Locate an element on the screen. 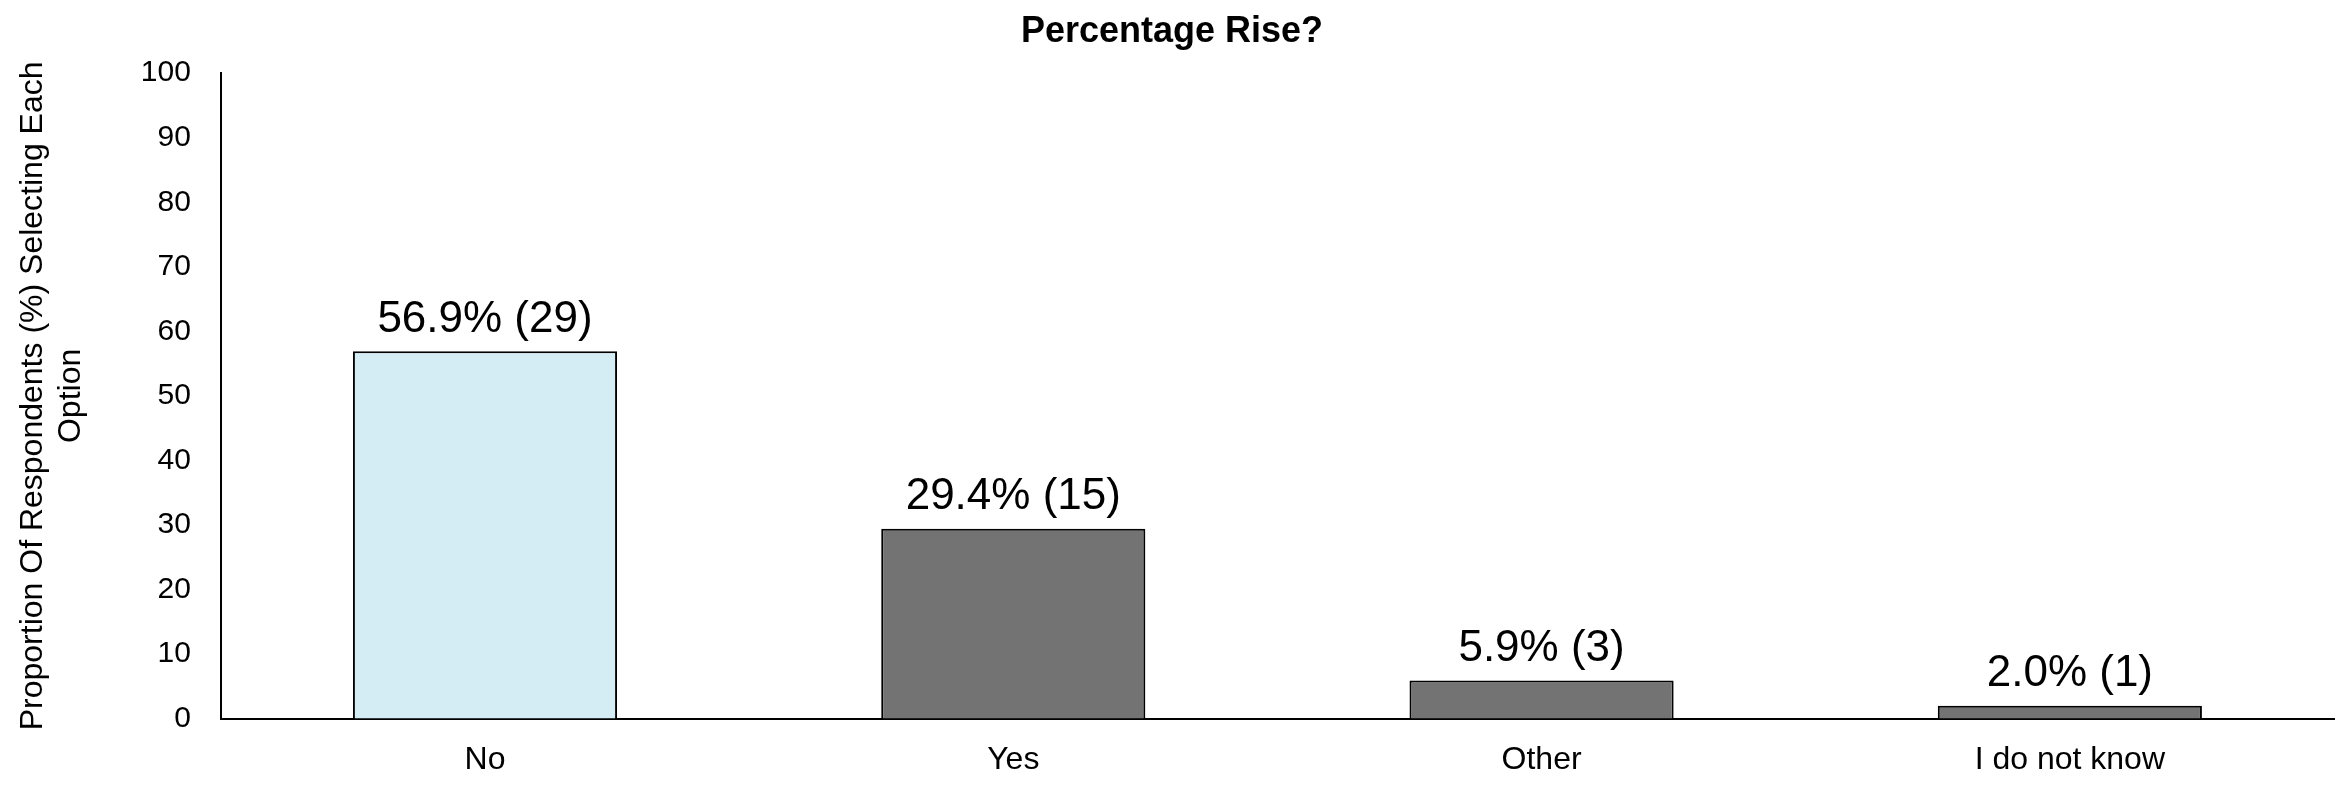 Image resolution: width=2344 pixels, height=811 pixels. data-label: 29.4% (15) is located at coordinates (1013, 493).